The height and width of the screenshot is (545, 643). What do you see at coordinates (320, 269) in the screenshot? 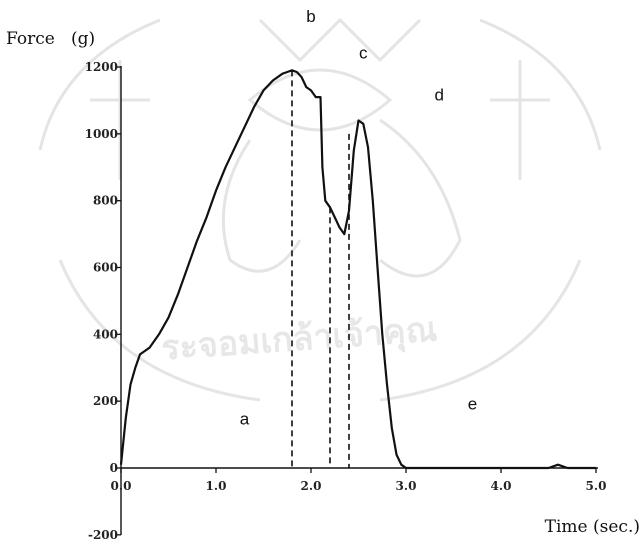
I see `event-markers` at bounding box center [320, 269].